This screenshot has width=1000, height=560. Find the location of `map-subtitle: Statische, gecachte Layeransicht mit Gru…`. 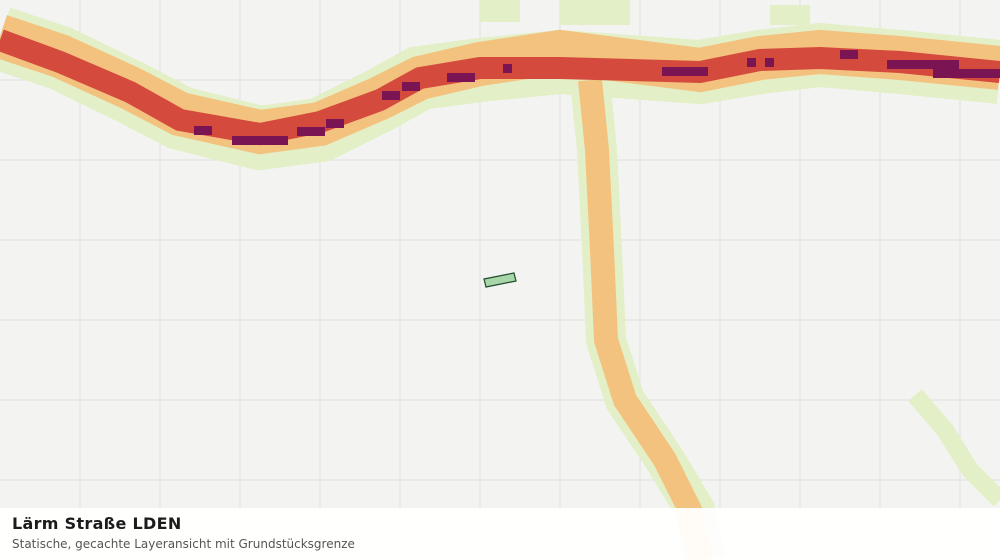

map-subtitle: Statische, gecachte Layeransicht mit Gru… is located at coordinates (183, 544).